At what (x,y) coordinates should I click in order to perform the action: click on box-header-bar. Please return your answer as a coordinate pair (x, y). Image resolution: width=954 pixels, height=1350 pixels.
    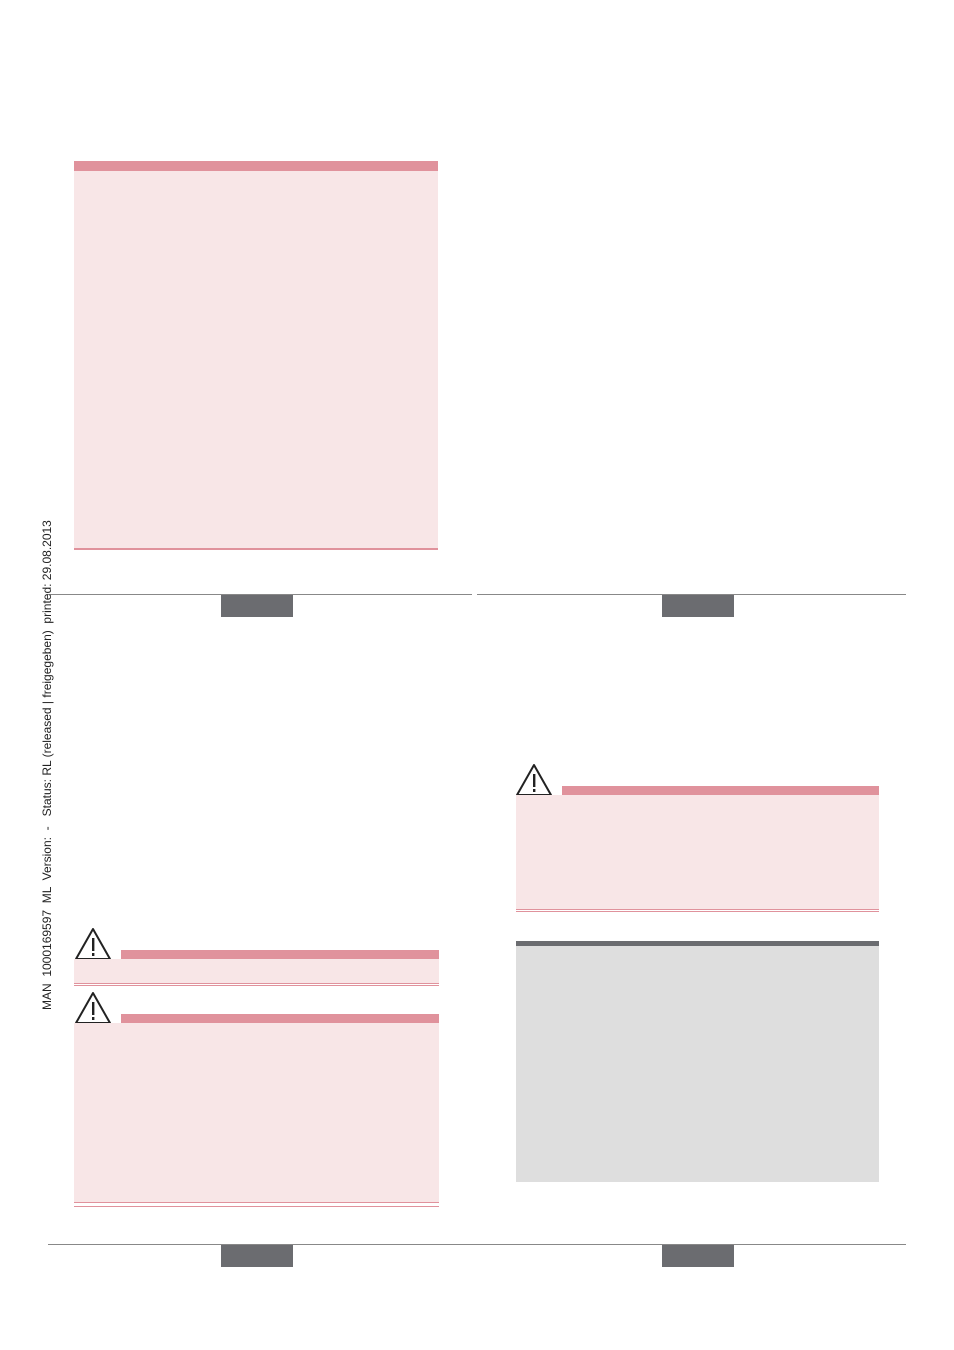
    Looking at the image, I should click on (256, 166).